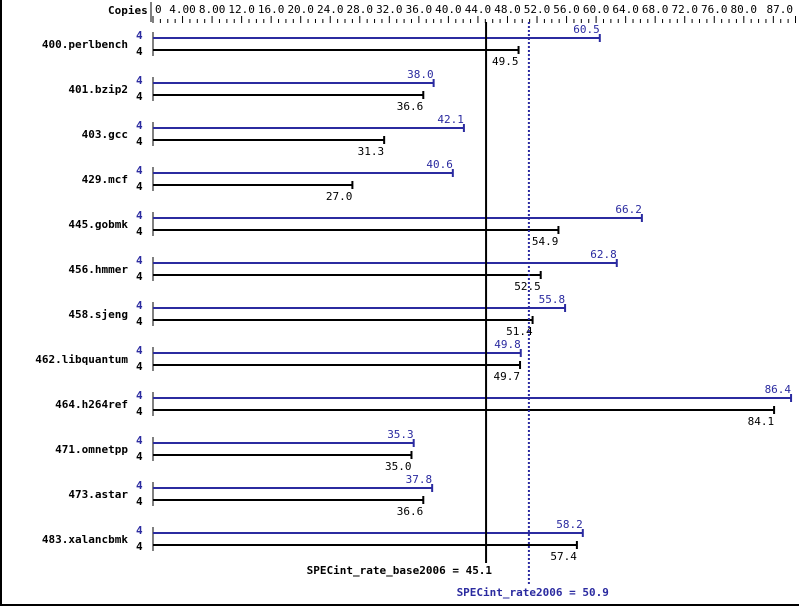 This screenshot has height=606, width=799. Describe the element at coordinates (519, 331) in the screenshot. I see `base-value-label: 51.4` at that location.